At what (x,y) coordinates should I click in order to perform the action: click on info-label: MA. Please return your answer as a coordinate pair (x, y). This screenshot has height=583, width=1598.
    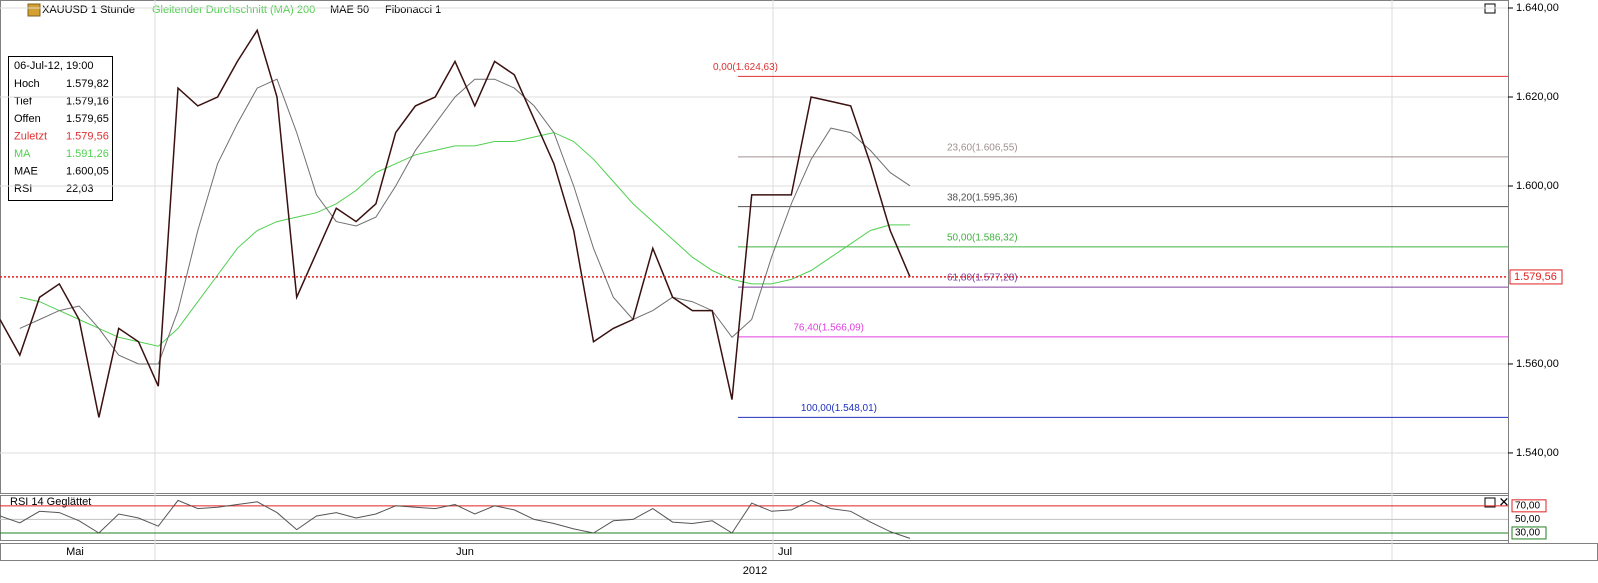
    Looking at the image, I should click on (22, 154).